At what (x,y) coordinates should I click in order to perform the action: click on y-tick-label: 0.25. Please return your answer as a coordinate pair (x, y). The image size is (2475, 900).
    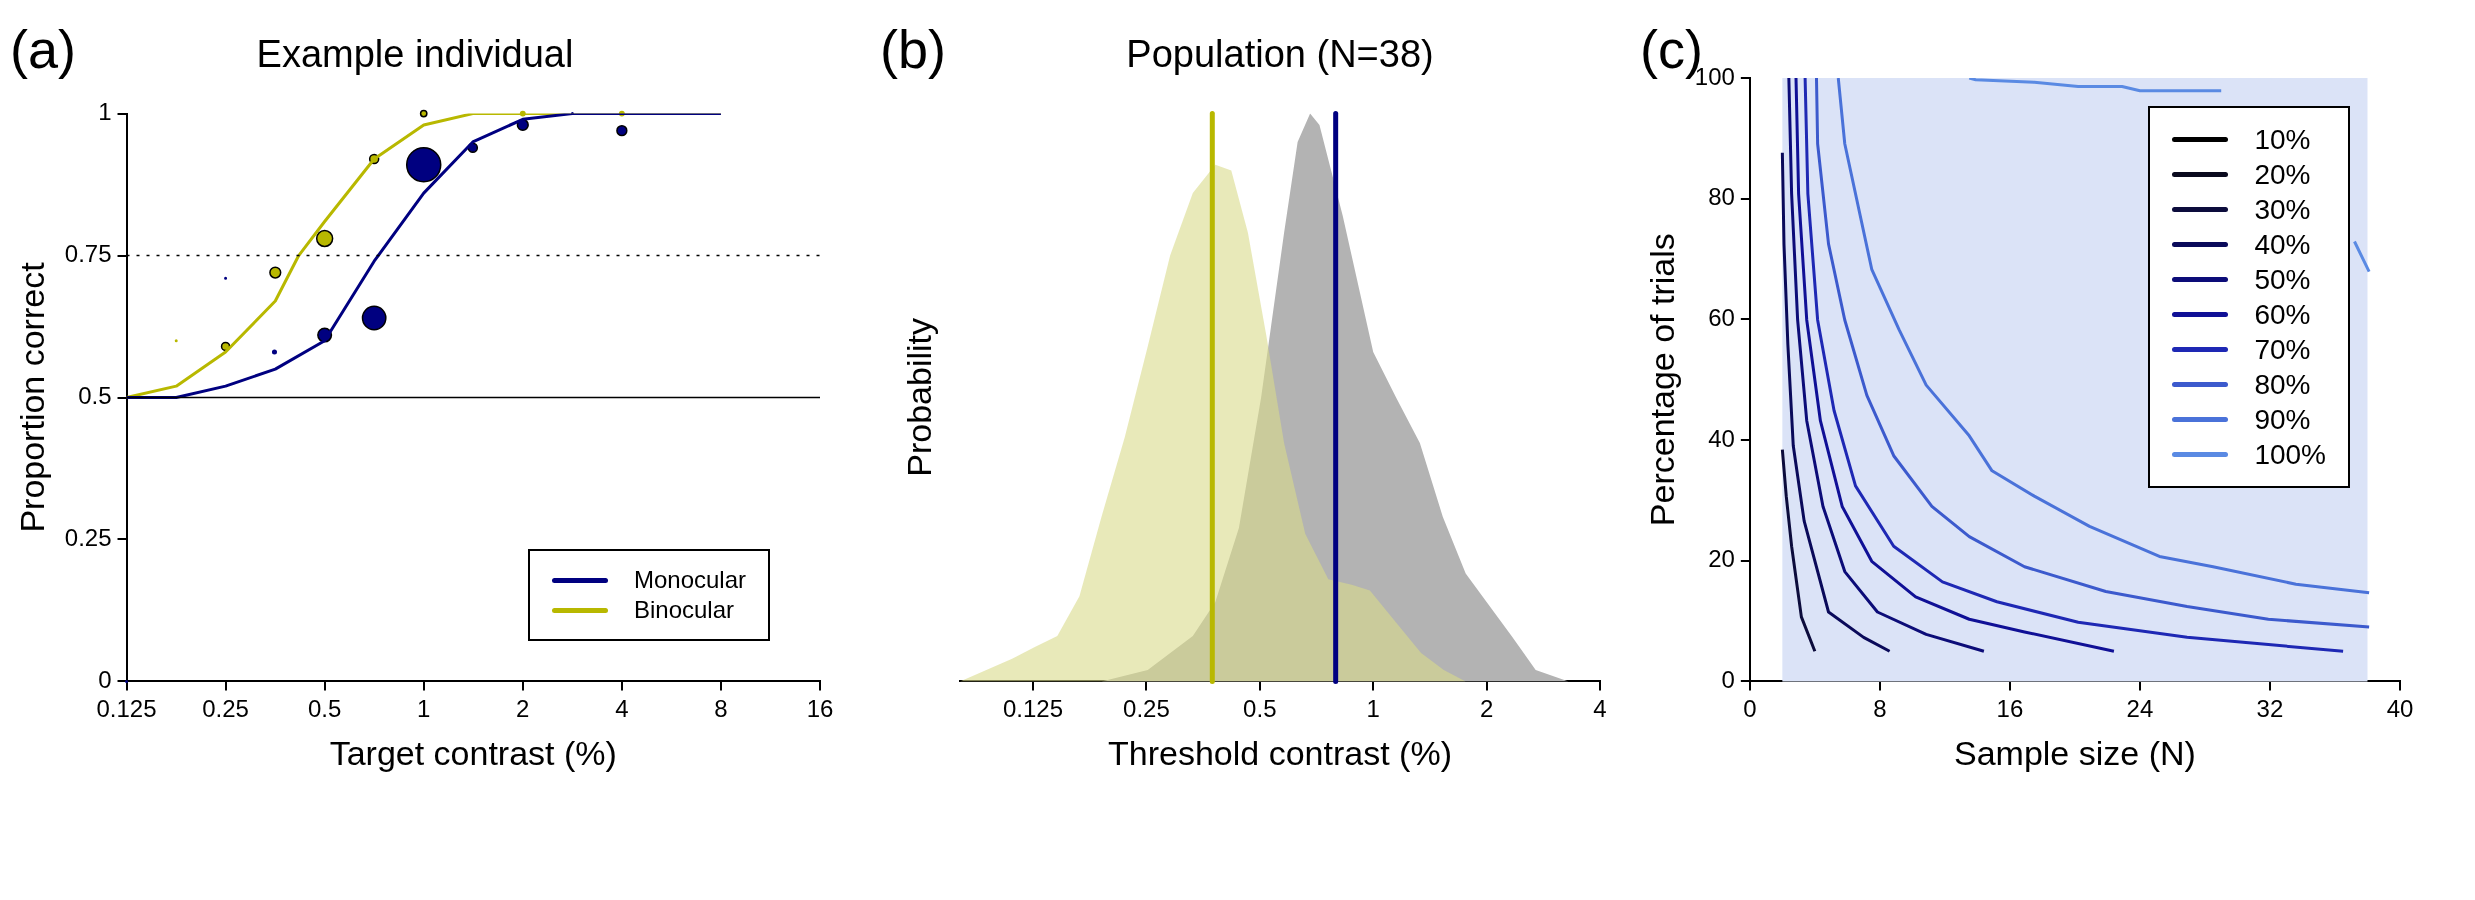
    Looking at the image, I should click on (88, 538).